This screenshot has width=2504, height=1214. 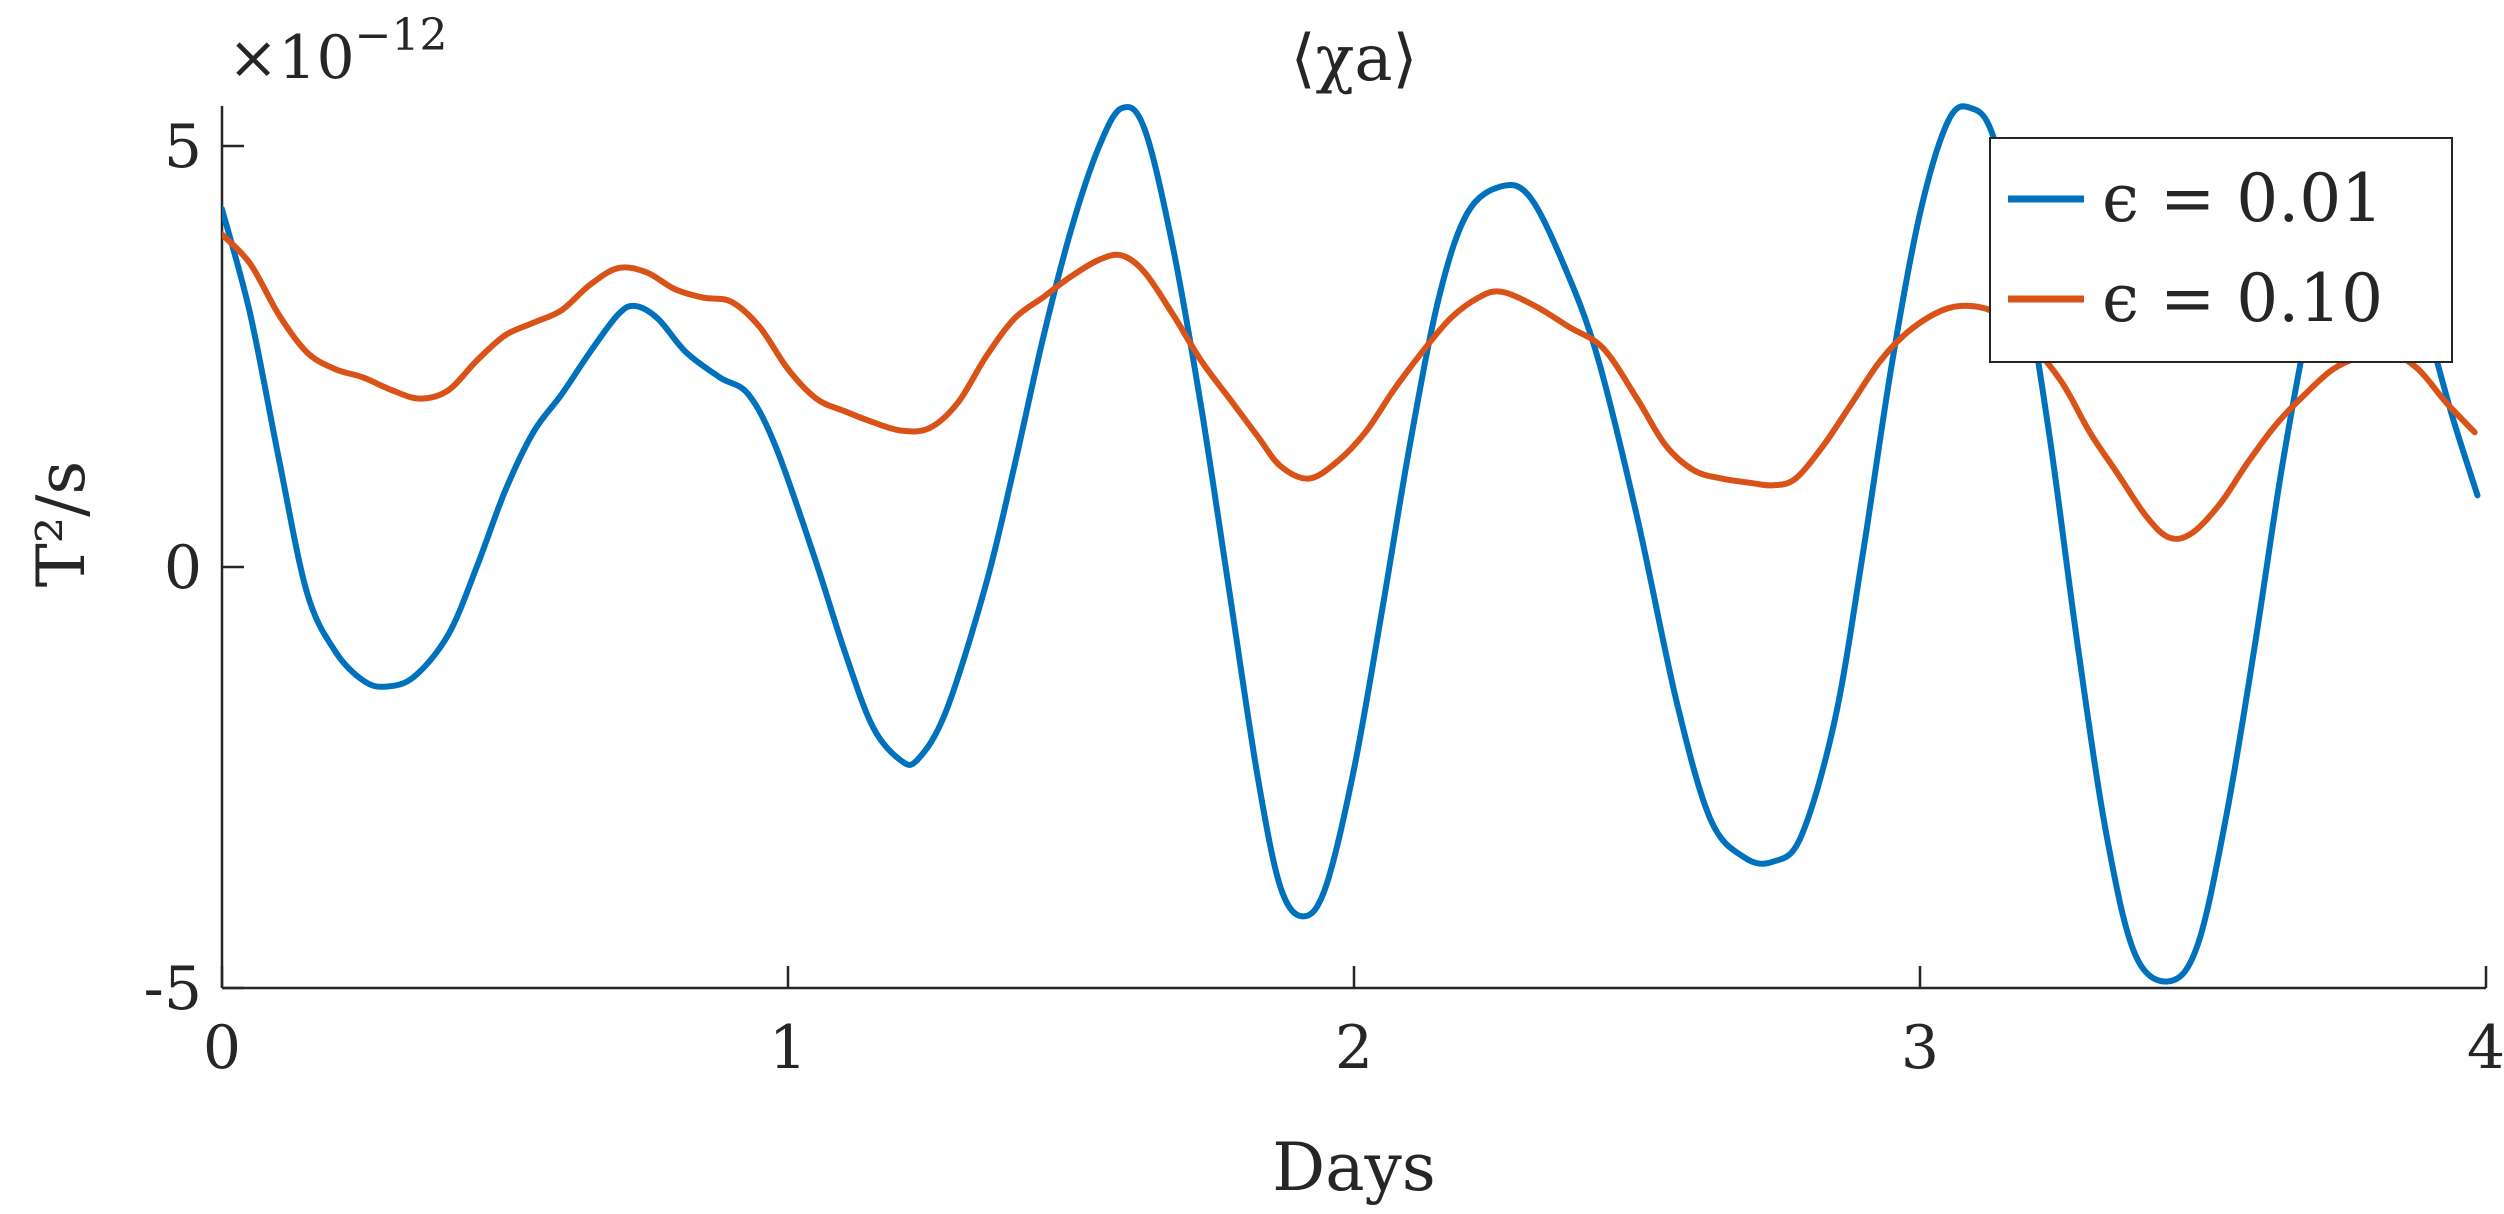 What do you see at coordinates (173, 989) in the screenshot?
I see `y-tick-label: -5` at bounding box center [173, 989].